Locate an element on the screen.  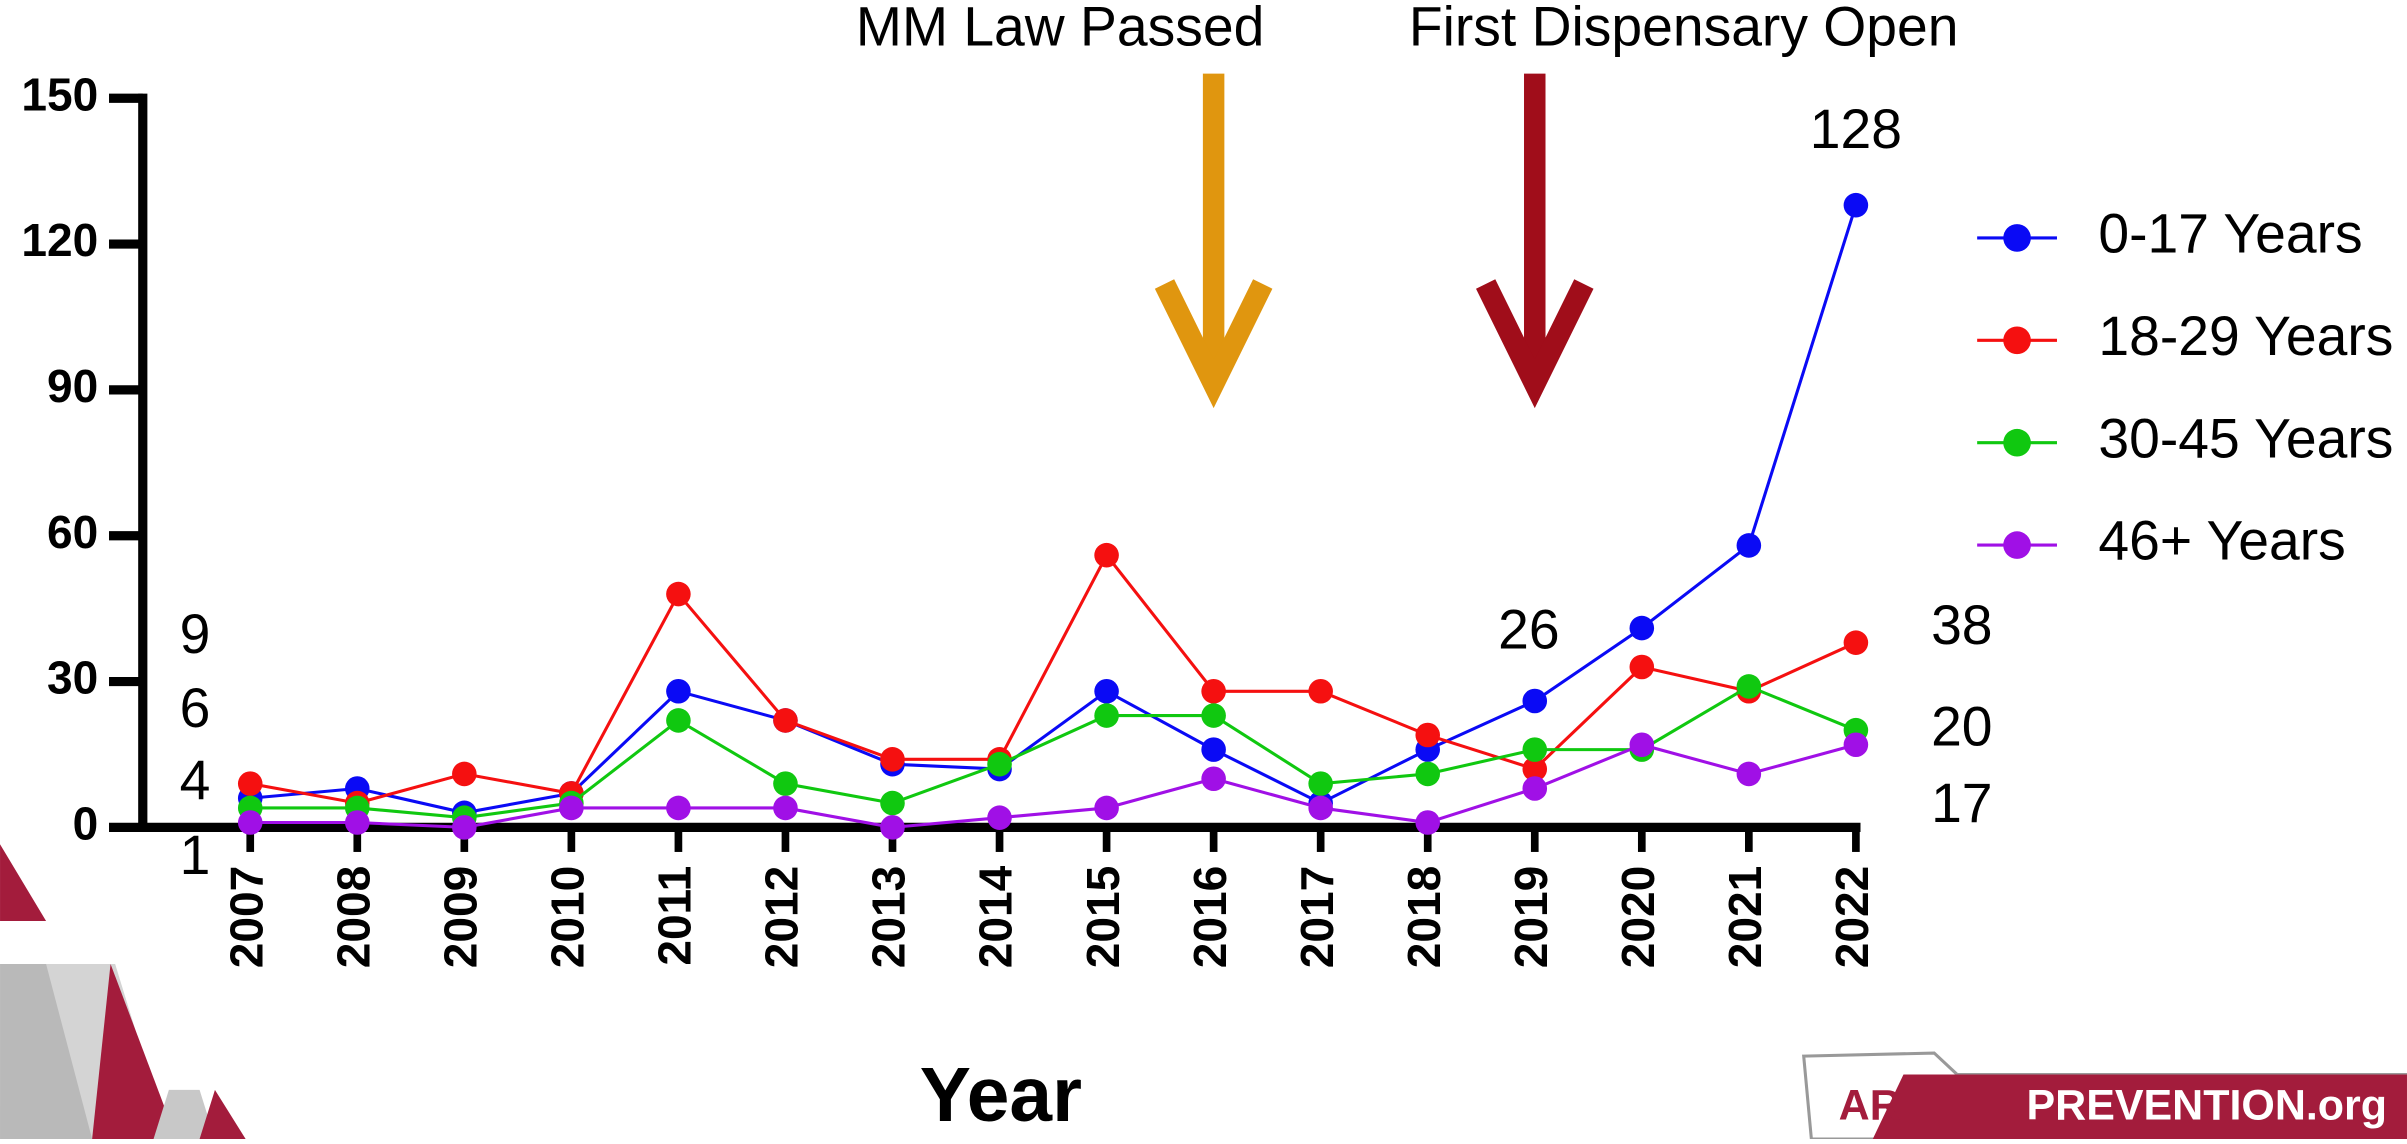
data-label: 20 is located at coordinates (1961, 726).